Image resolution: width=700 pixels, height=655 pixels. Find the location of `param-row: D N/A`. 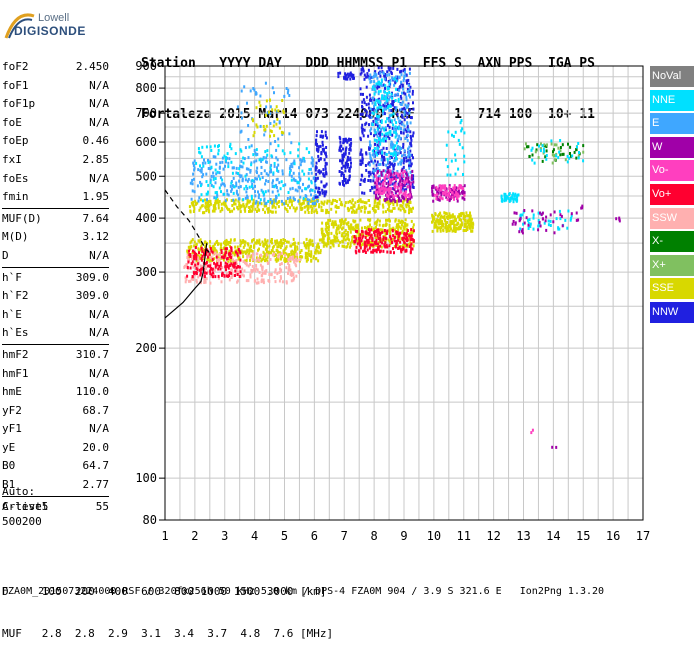

param-row: D N/A is located at coordinates (55, 256).